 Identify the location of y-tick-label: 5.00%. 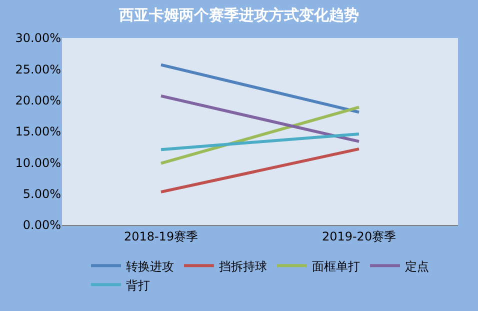
(41, 194).